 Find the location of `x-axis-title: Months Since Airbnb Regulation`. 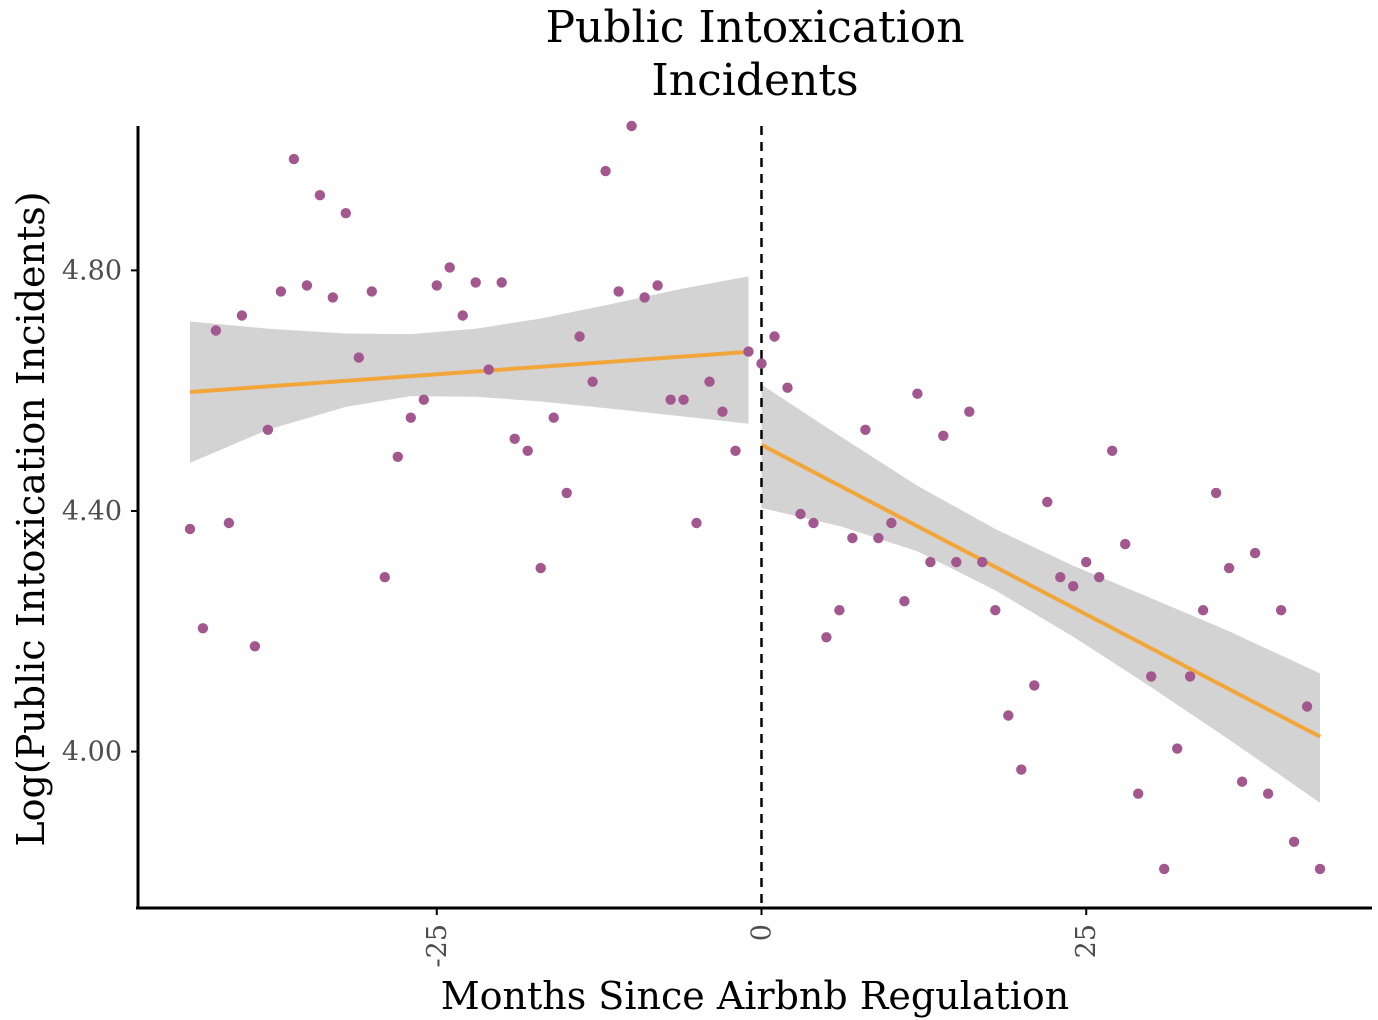

x-axis-title: Months Since Airbnb Regulation is located at coordinates (755, 996).